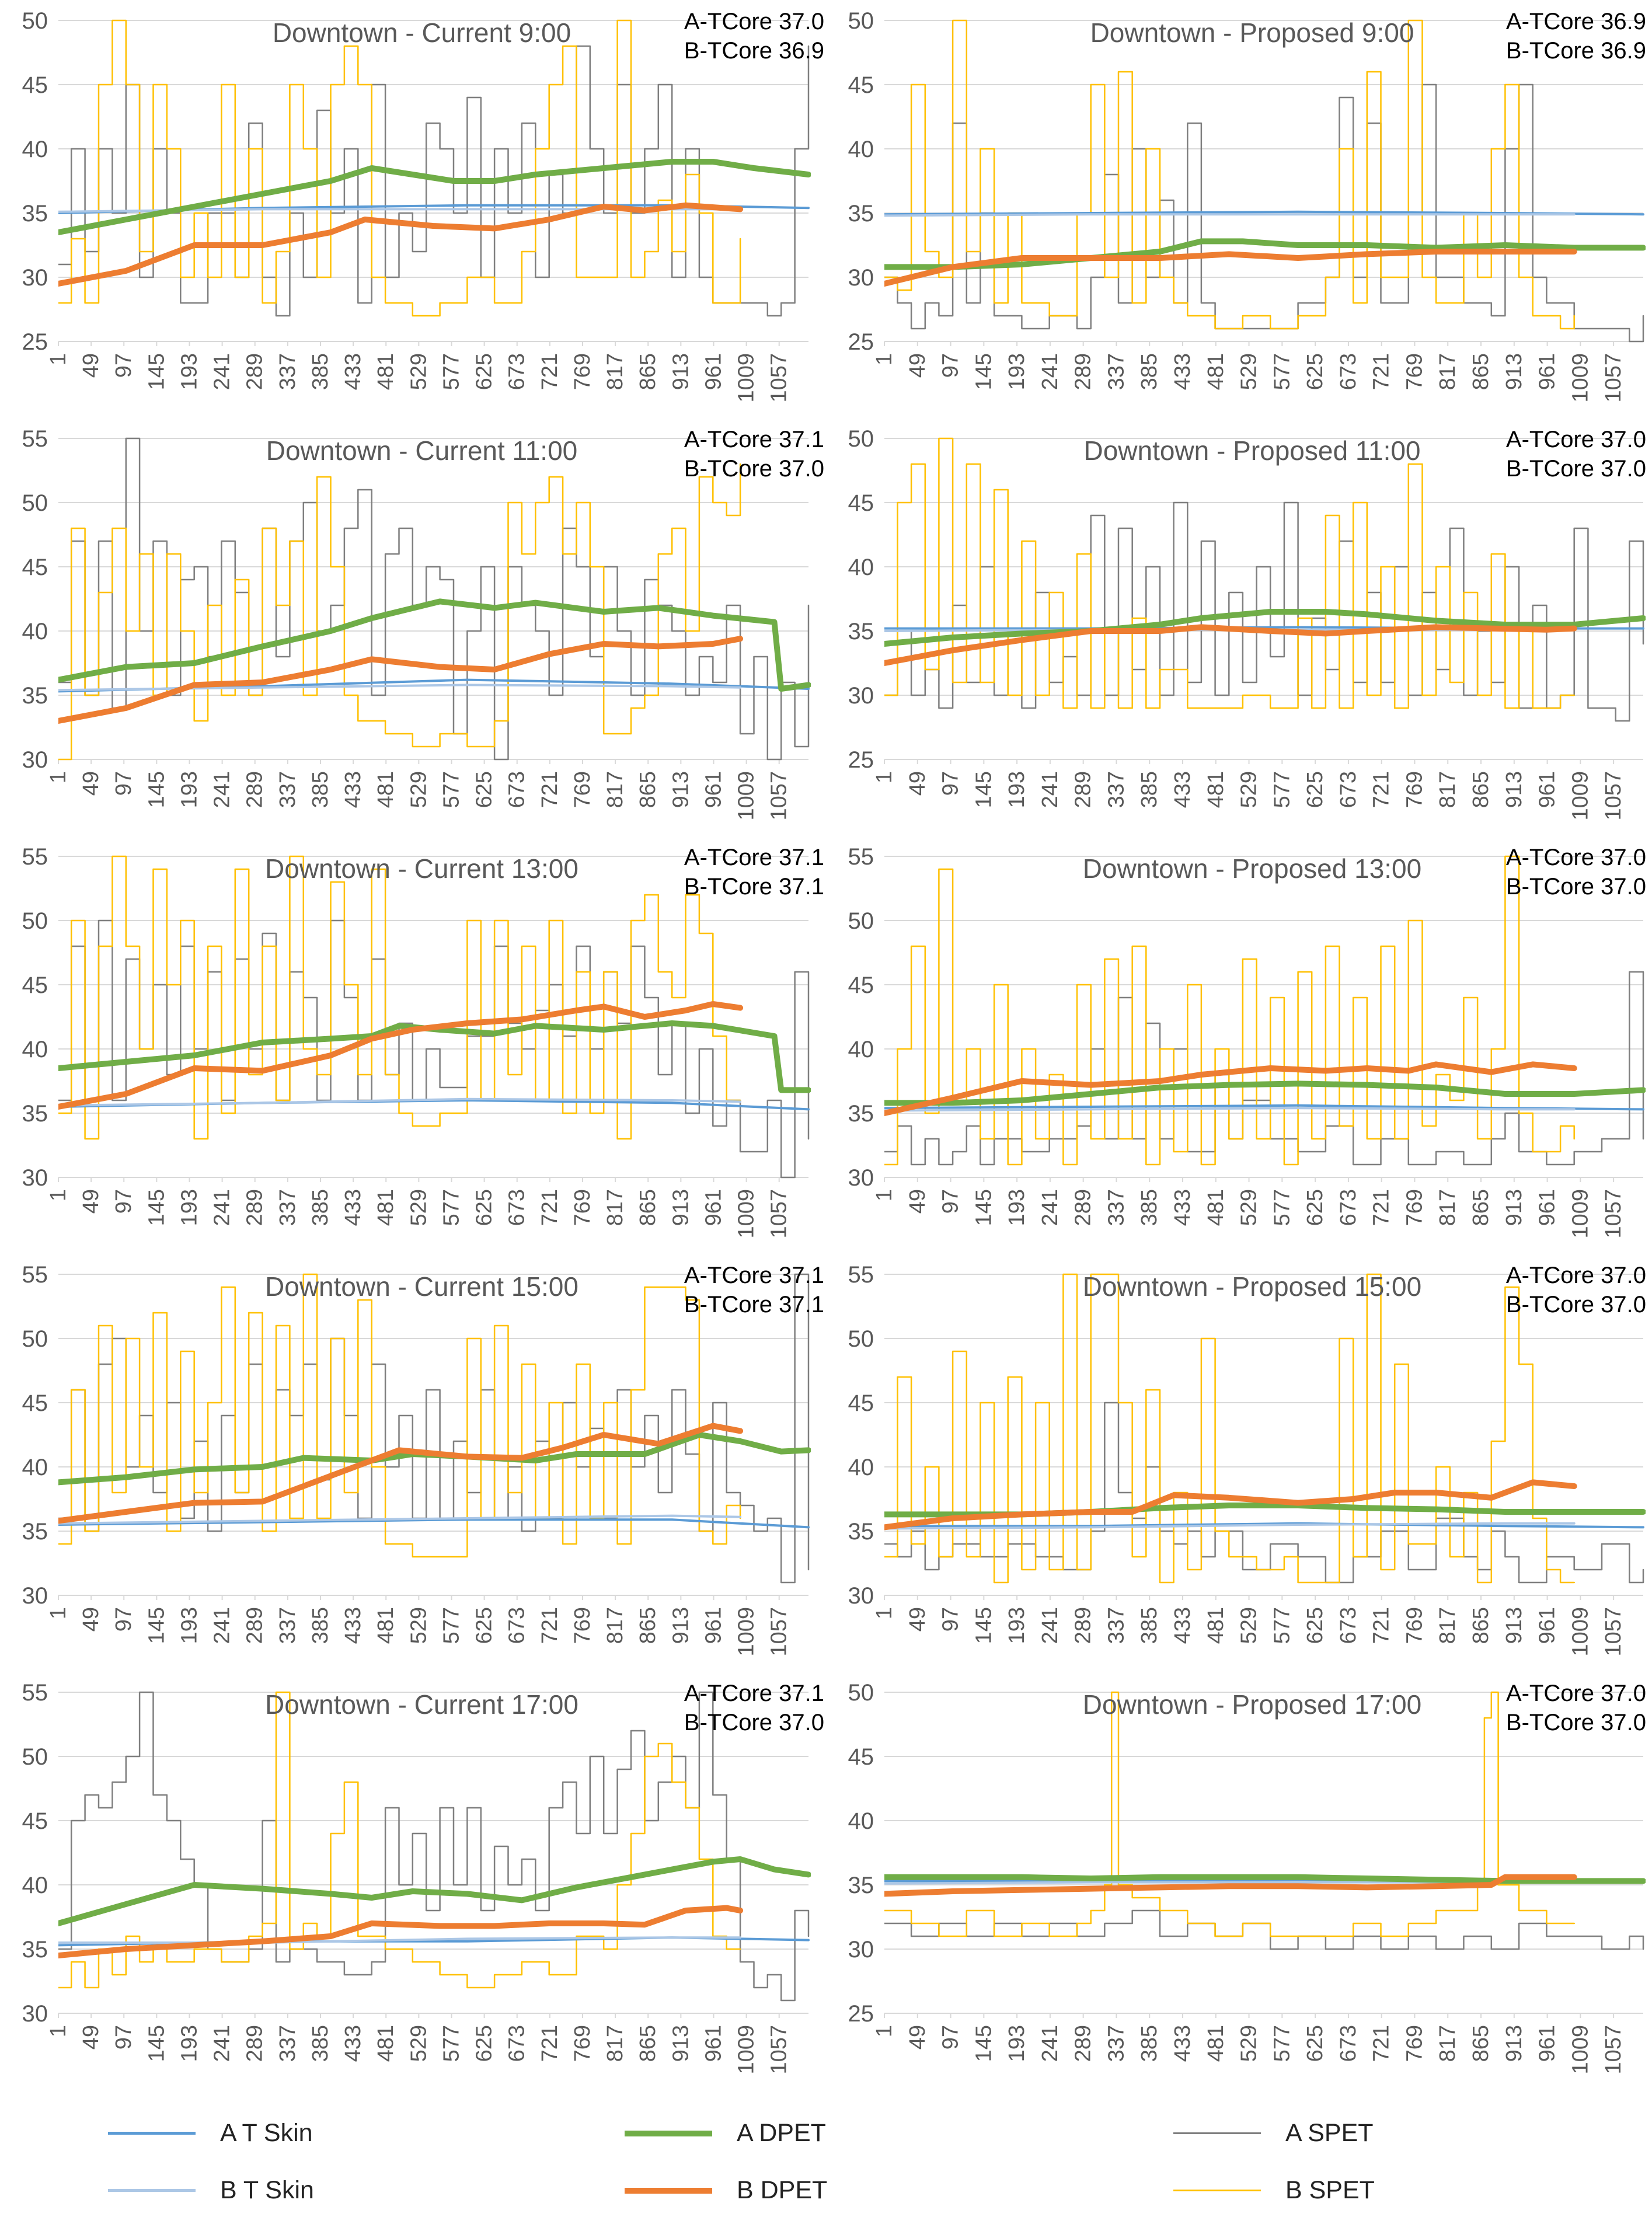  I want to click on legend-swatch-b-spet, so click(1217, 2191).